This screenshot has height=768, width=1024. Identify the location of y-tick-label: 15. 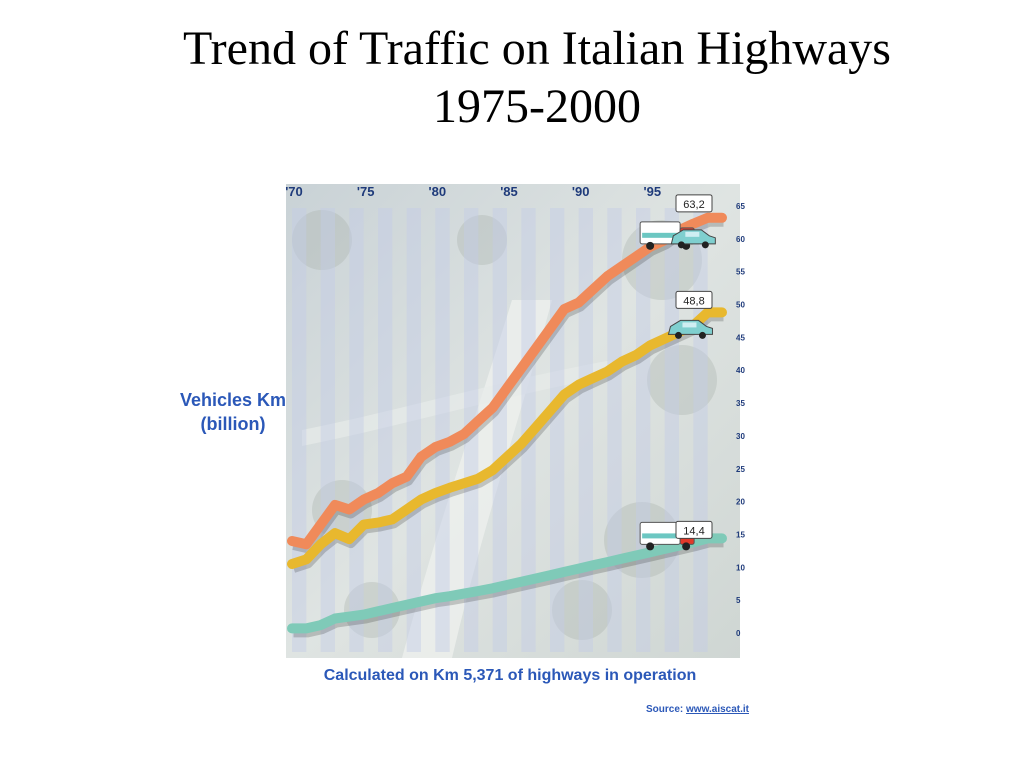
(740, 534).